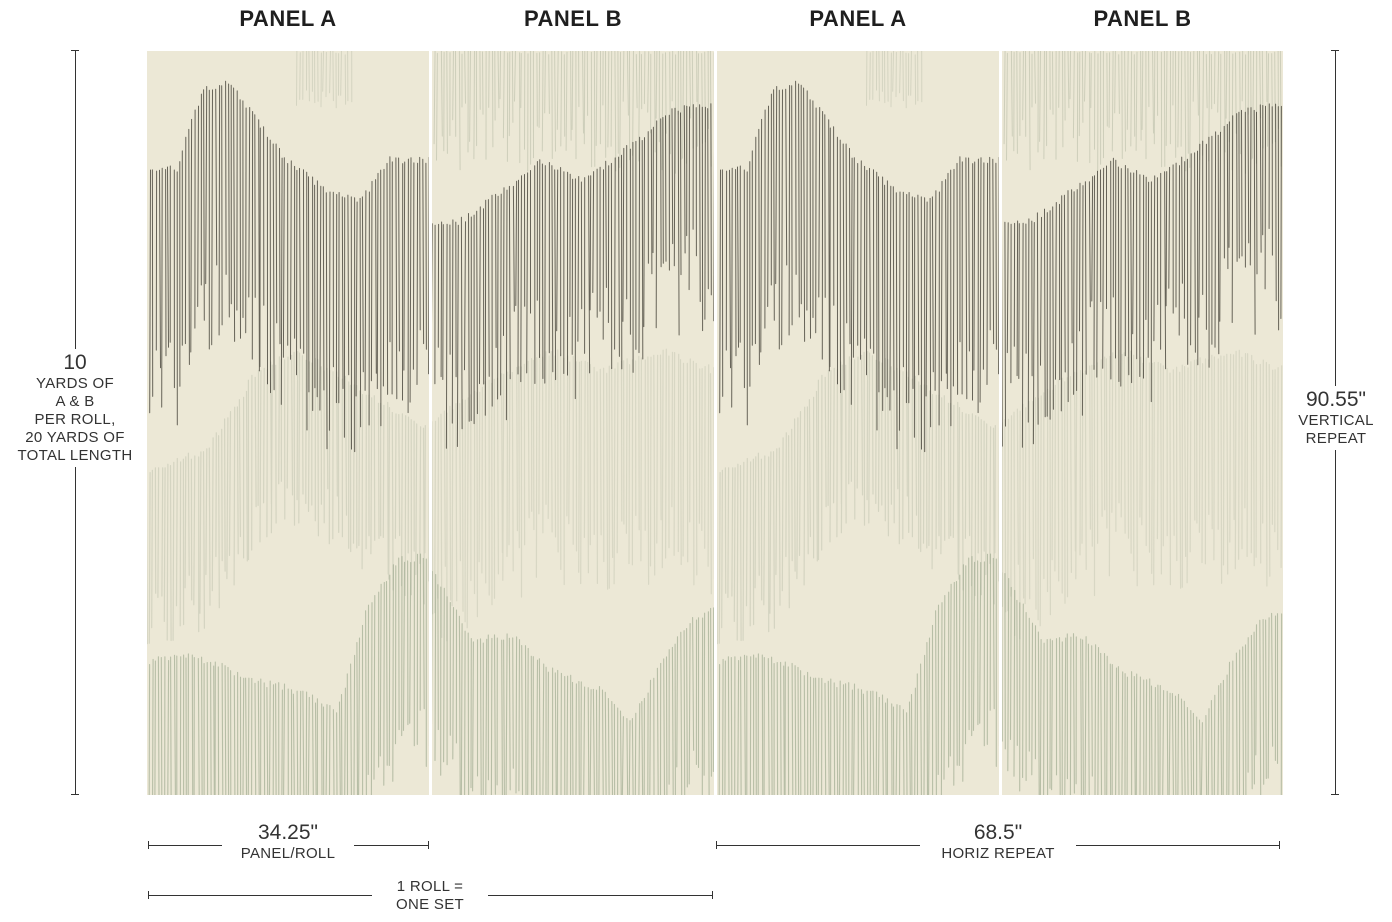 This screenshot has height=922, width=1392. I want to click on length-line-1: YARDS OF, so click(75, 383).